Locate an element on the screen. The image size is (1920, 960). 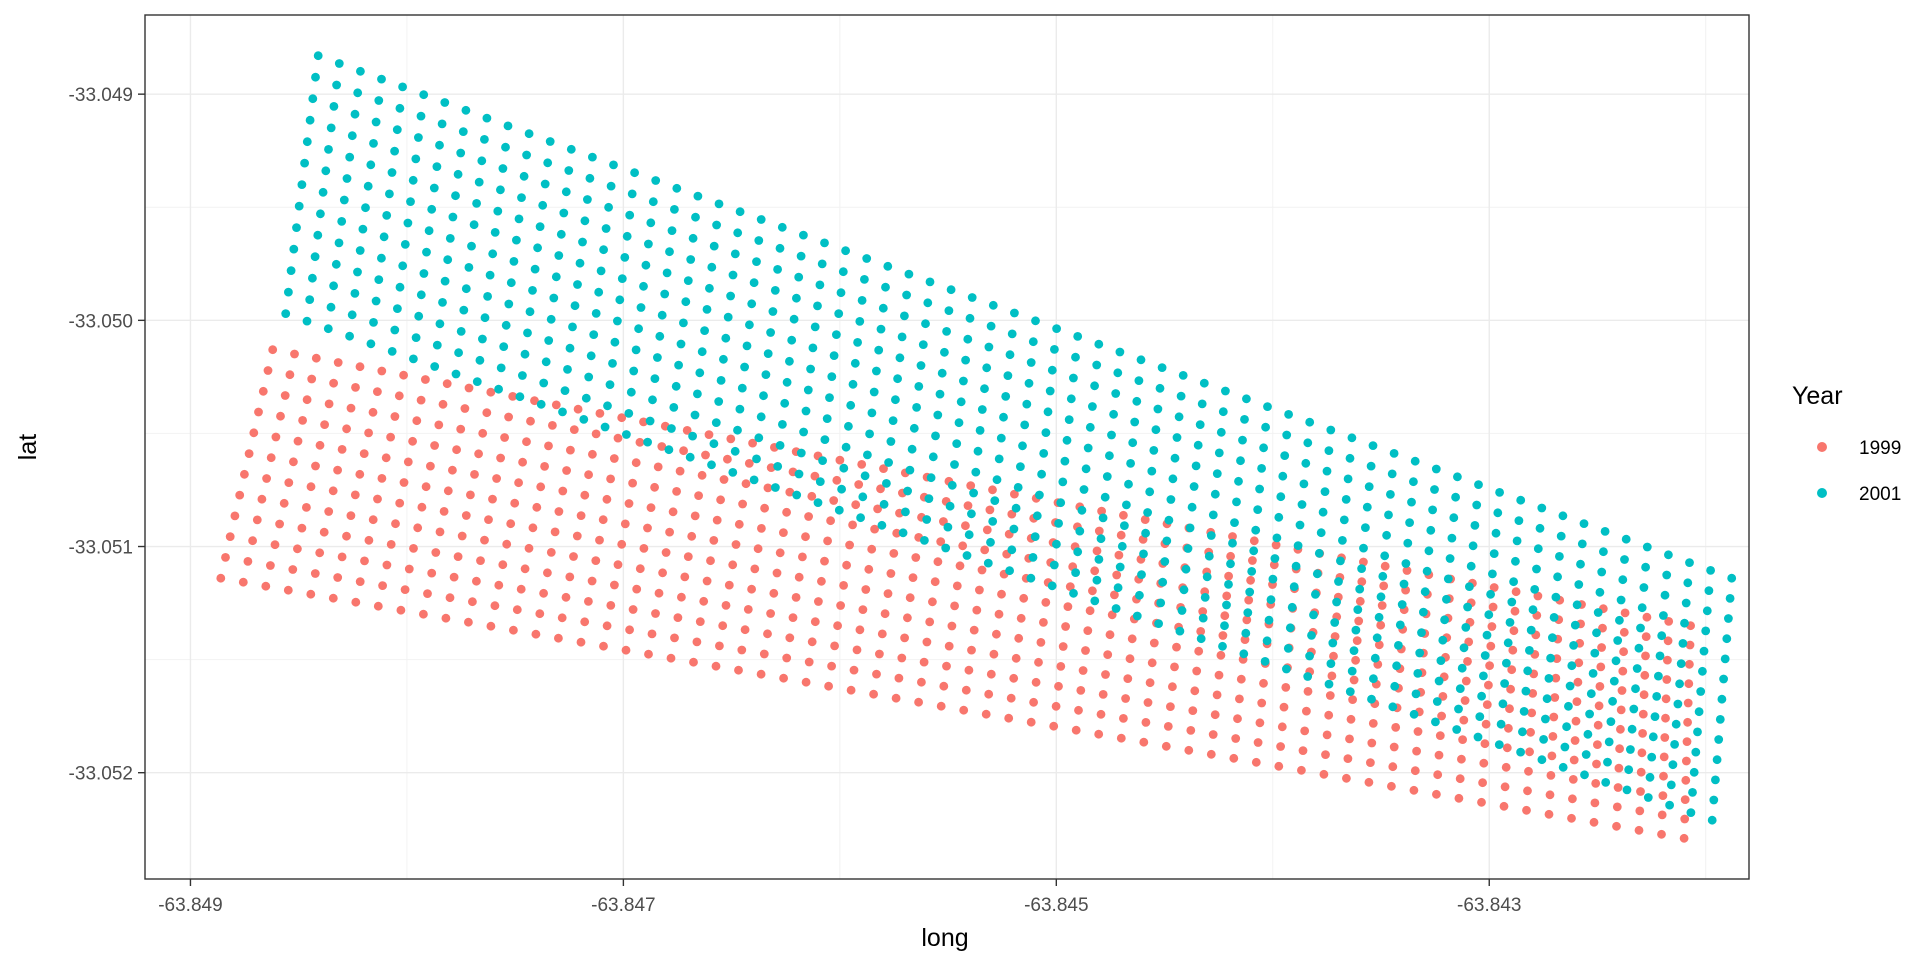
x-axis-title: long is located at coordinates (944, 938).